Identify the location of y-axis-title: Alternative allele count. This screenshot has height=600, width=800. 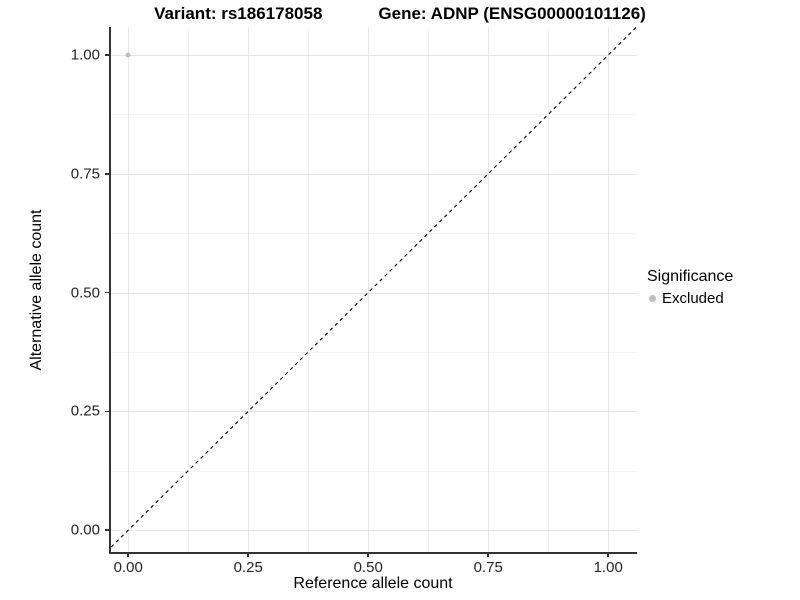
(36, 290).